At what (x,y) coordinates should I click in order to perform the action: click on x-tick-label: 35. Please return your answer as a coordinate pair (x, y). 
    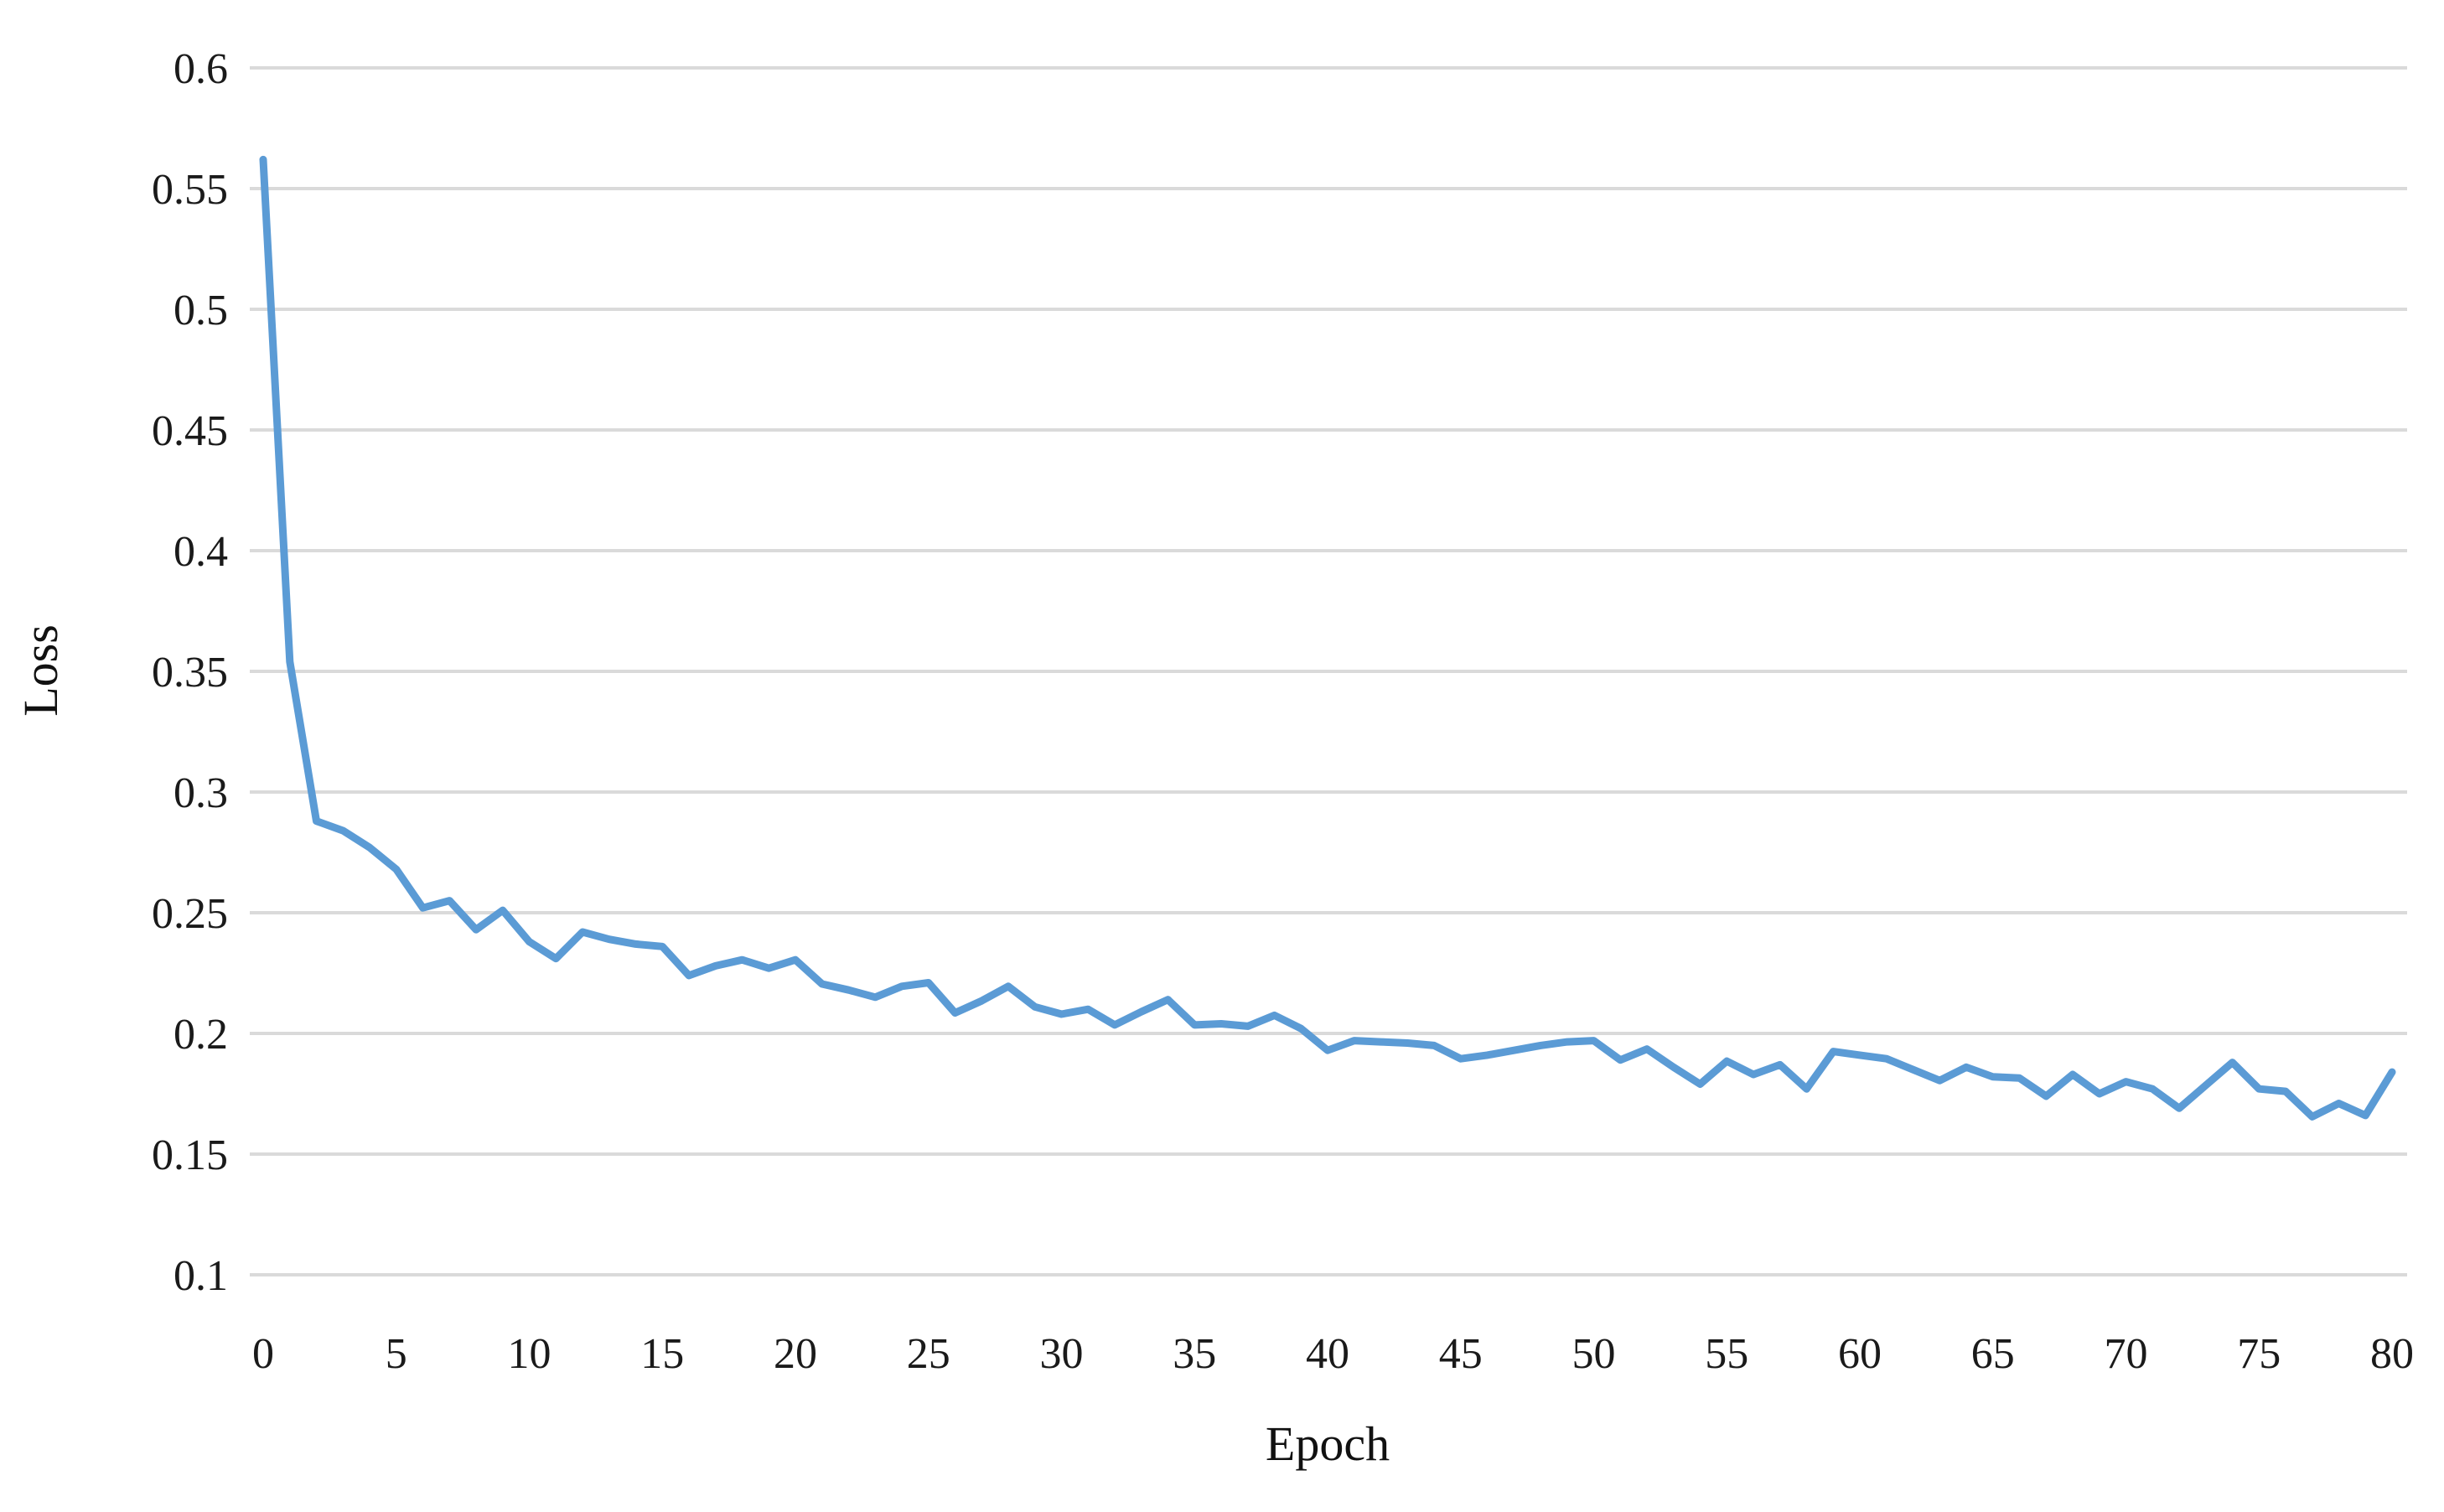
    Looking at the image, I should click on (1194, 1354).